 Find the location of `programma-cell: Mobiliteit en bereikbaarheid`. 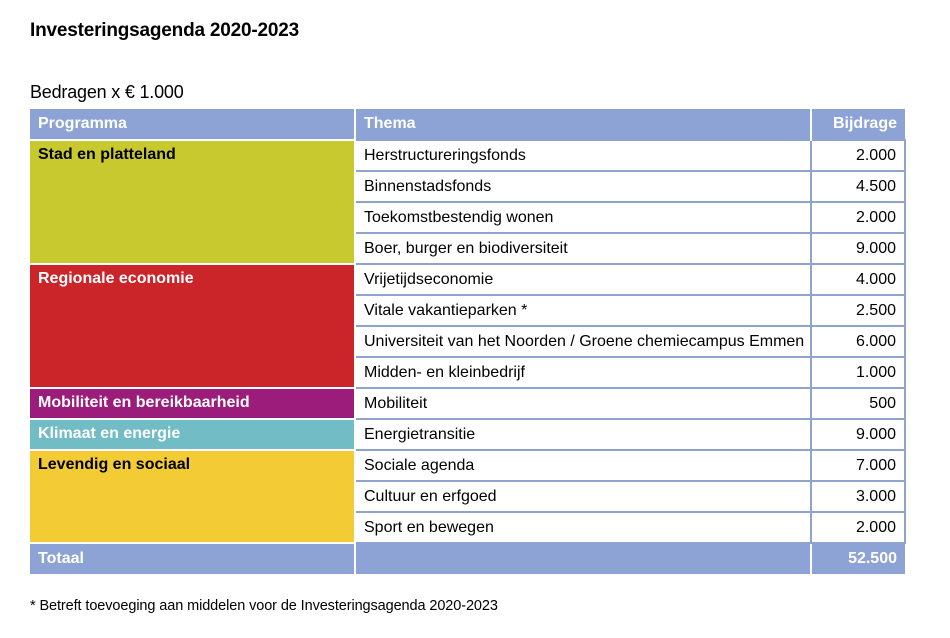

programma-cell: Mobiliteit en bereikbaarheid is located at coordinates (193, 403).